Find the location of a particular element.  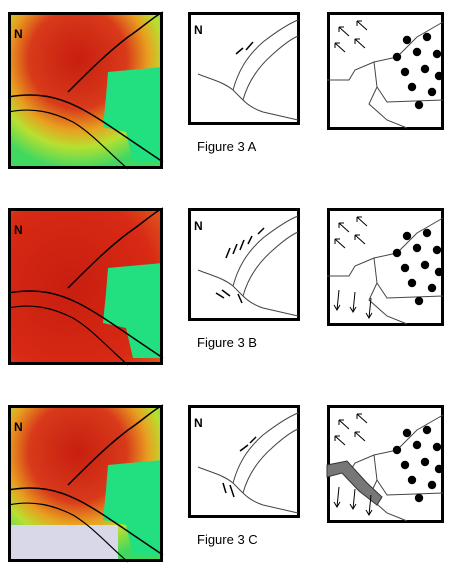

panel-border is located at coordinates (385, 267).